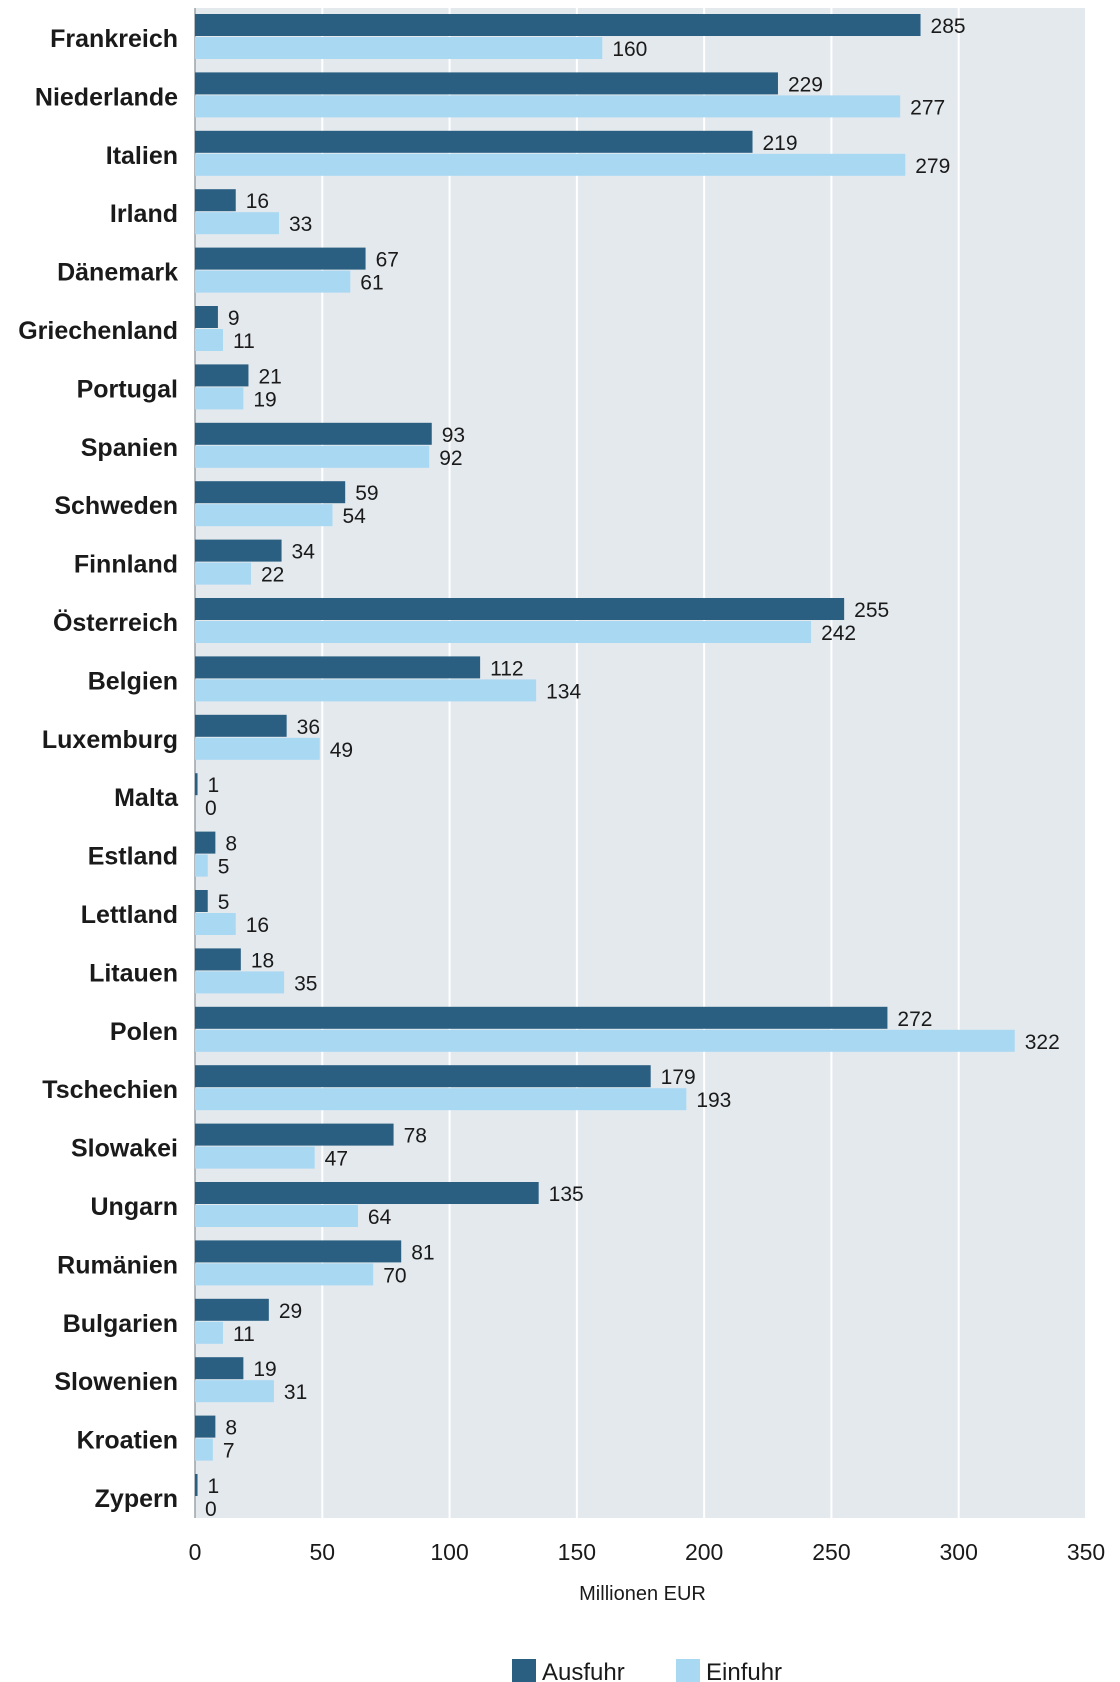  What do you see at coordinates (214, 785) in the screenshot?
I see `data-label-ausfuhr-malta: 1` at bounding box center [214, 785].